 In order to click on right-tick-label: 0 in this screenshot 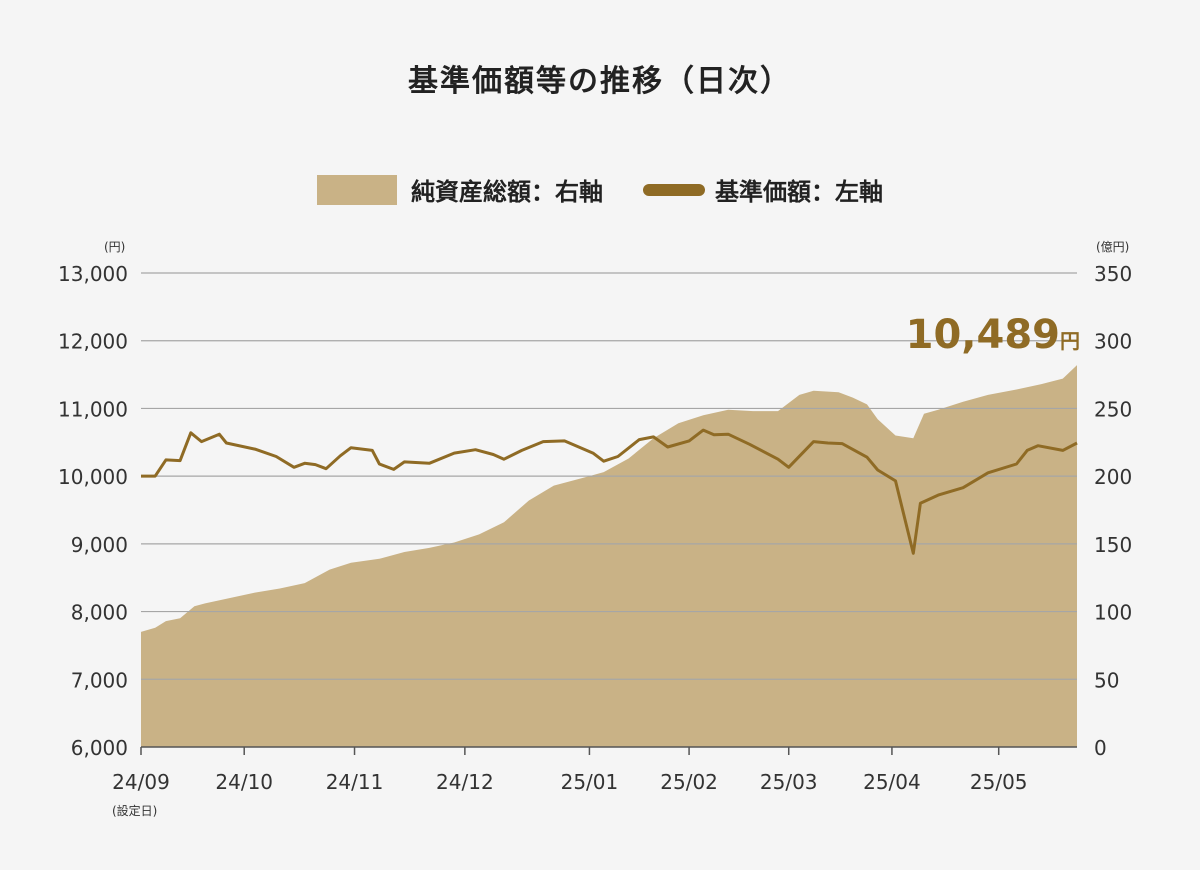, I will do `click(1100, 748)`.